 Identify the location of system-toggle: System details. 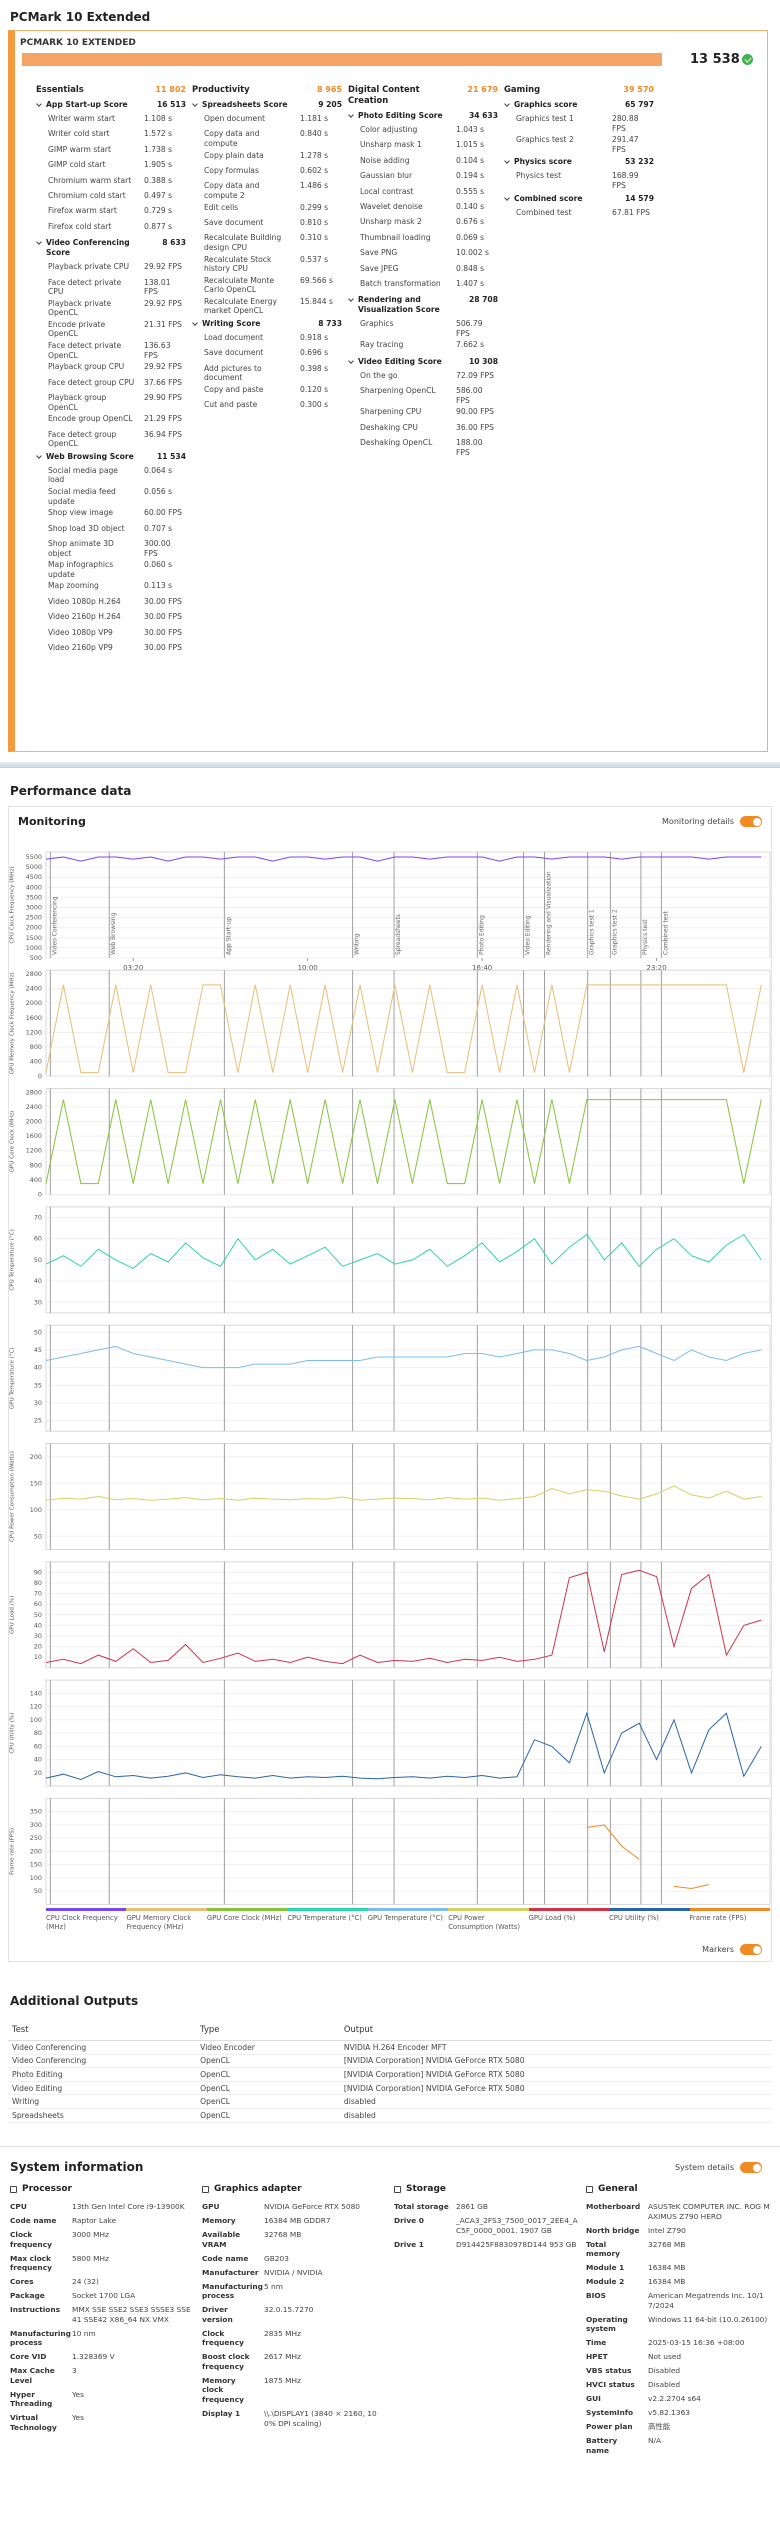
(718, 2167).